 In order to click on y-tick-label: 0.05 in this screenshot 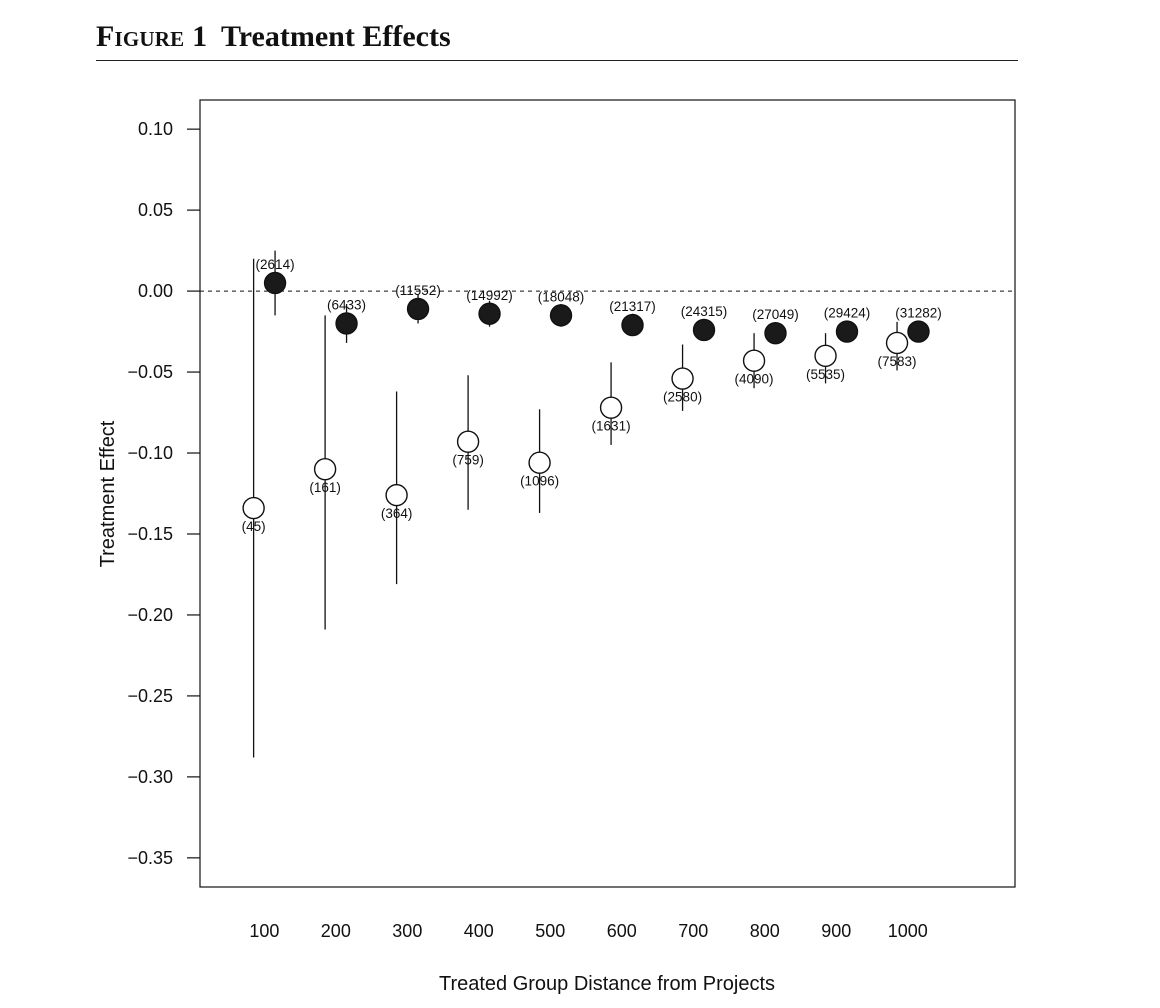, I will do `click(155, 210)`.